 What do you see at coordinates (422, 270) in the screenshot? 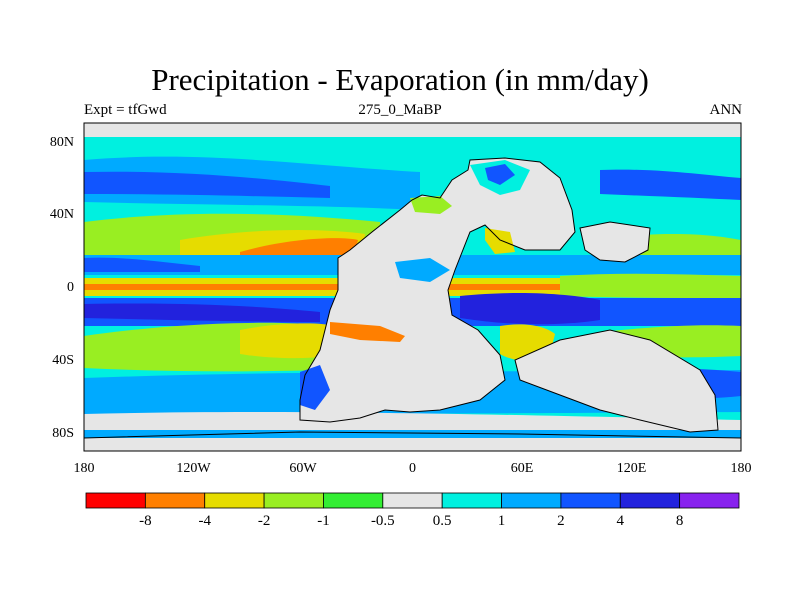
I see `inland-wet-mid` at bounding box center [422, 270].